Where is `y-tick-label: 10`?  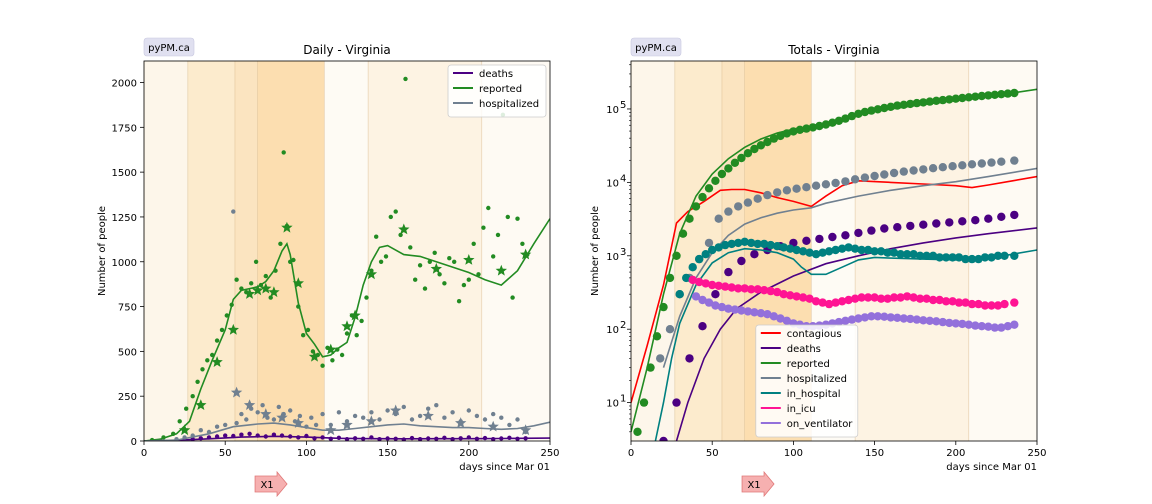 y-tick-label: 10 is located at coordinates (612, 404).